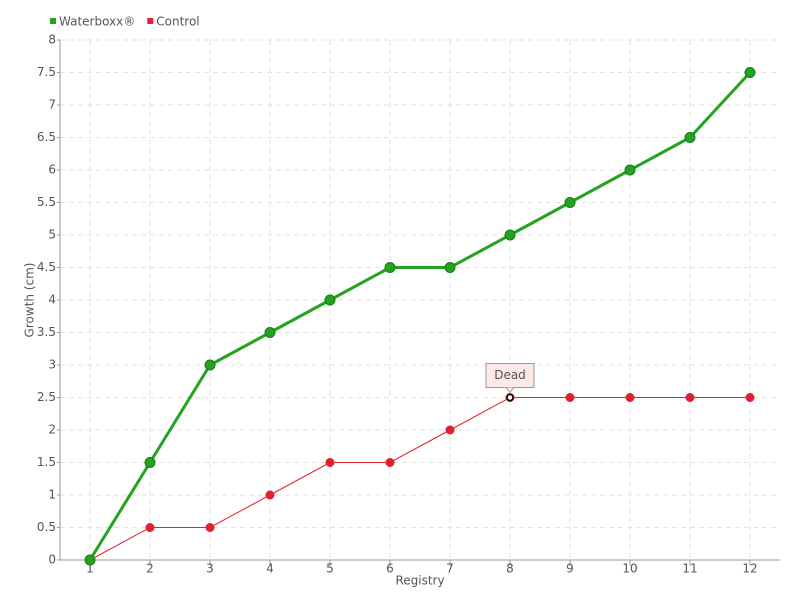 This screenshot has width=800, height=600. I want to click on y-tick-label: 4, so click(52, 300).